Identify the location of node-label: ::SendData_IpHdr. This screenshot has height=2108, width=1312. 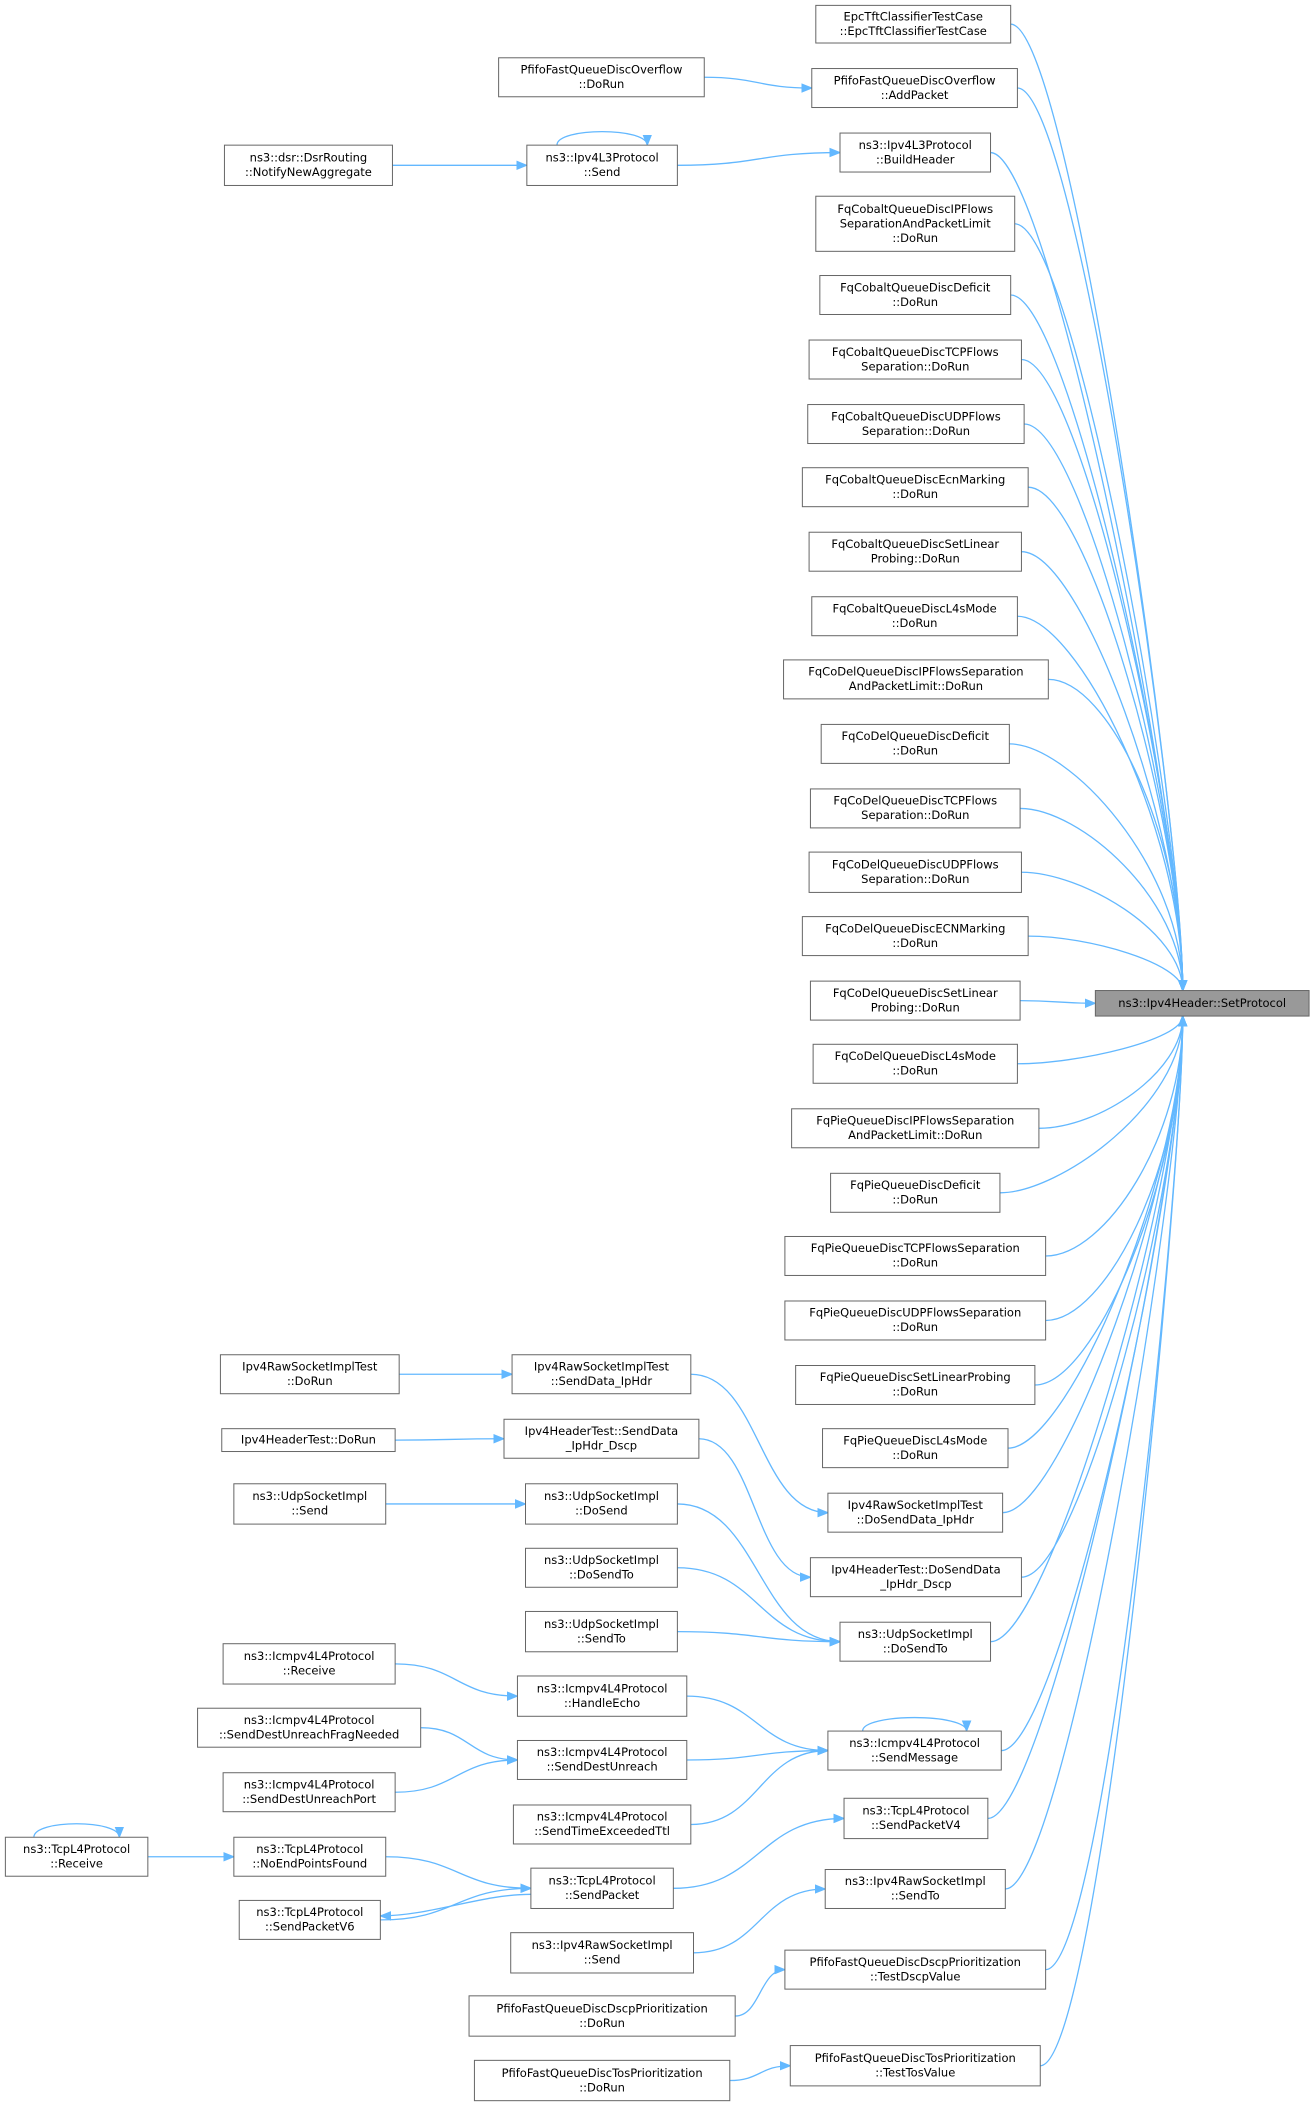
(602, 1381).